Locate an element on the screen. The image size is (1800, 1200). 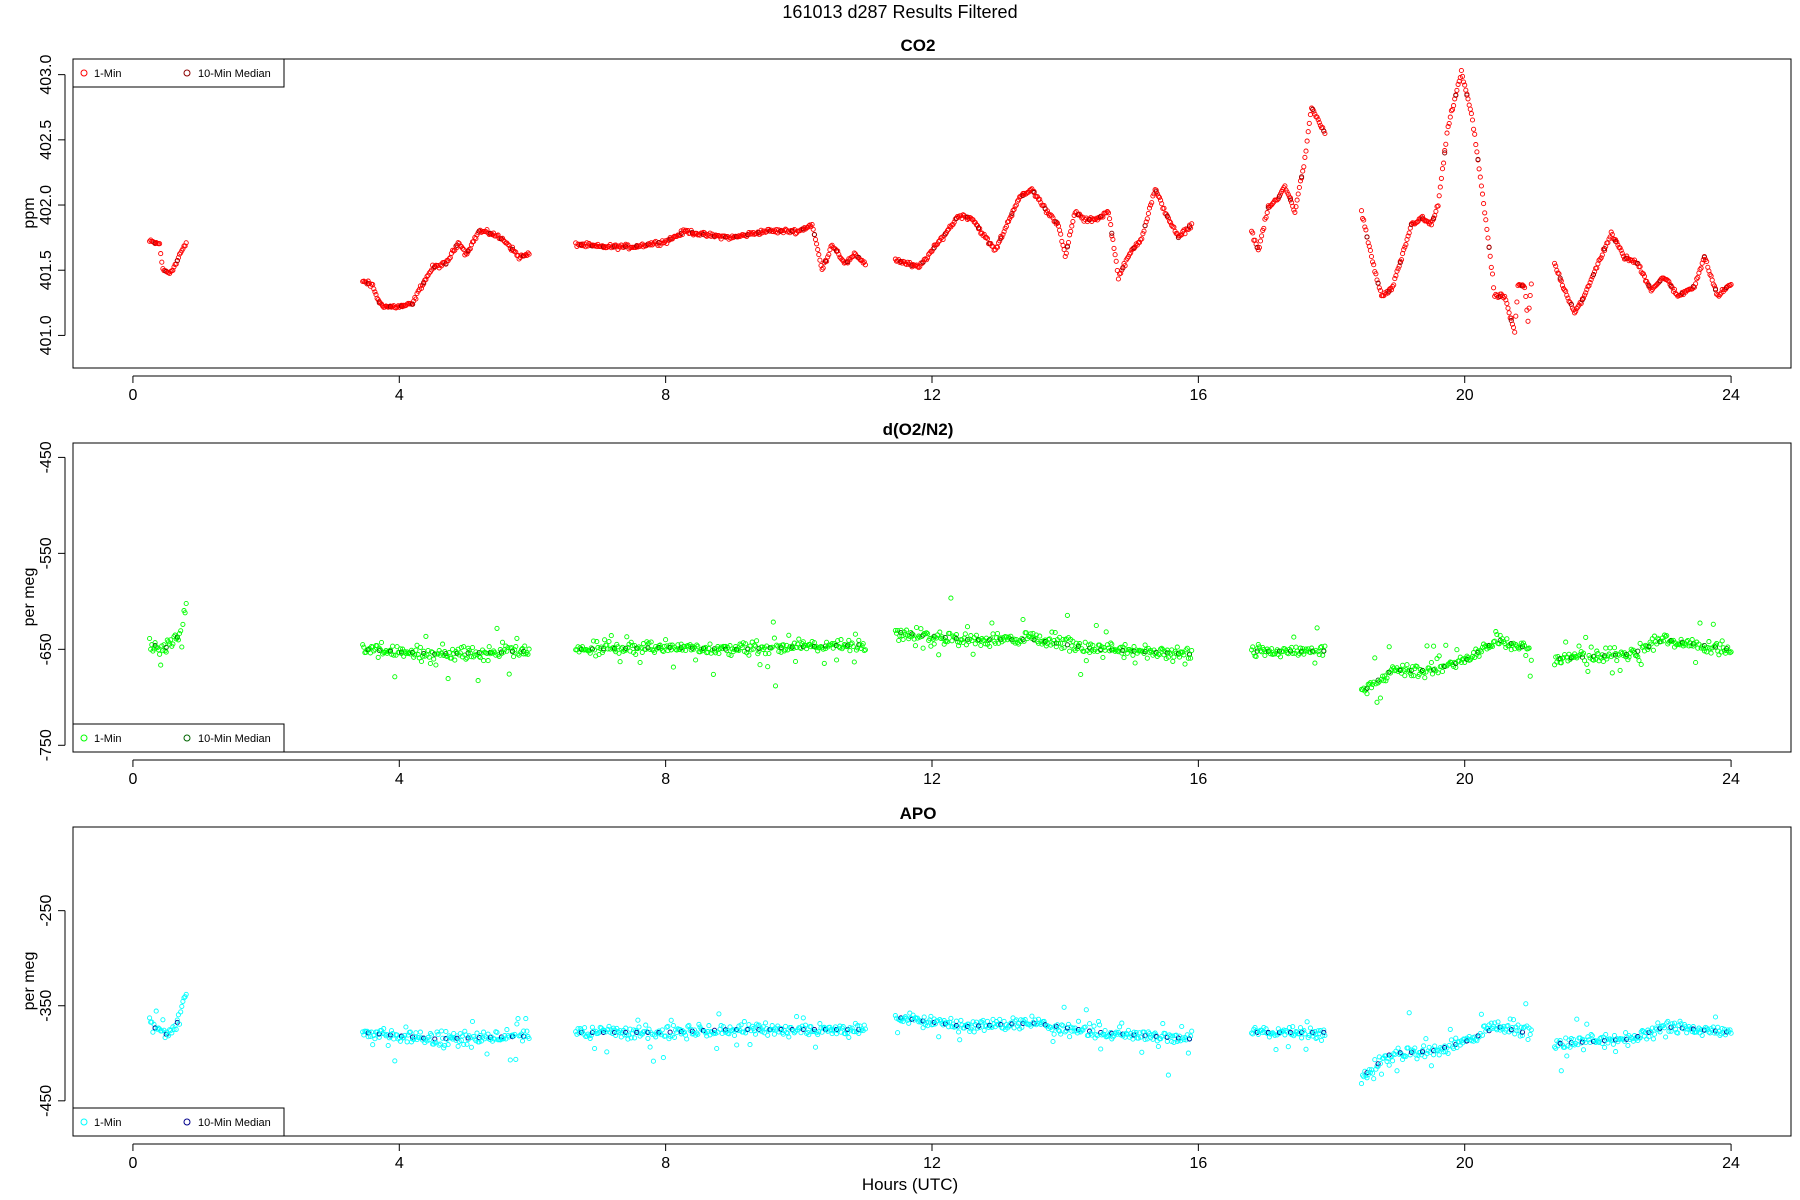
legend: 1-Min 10-Min Median is located at coordinates (178, 1122).